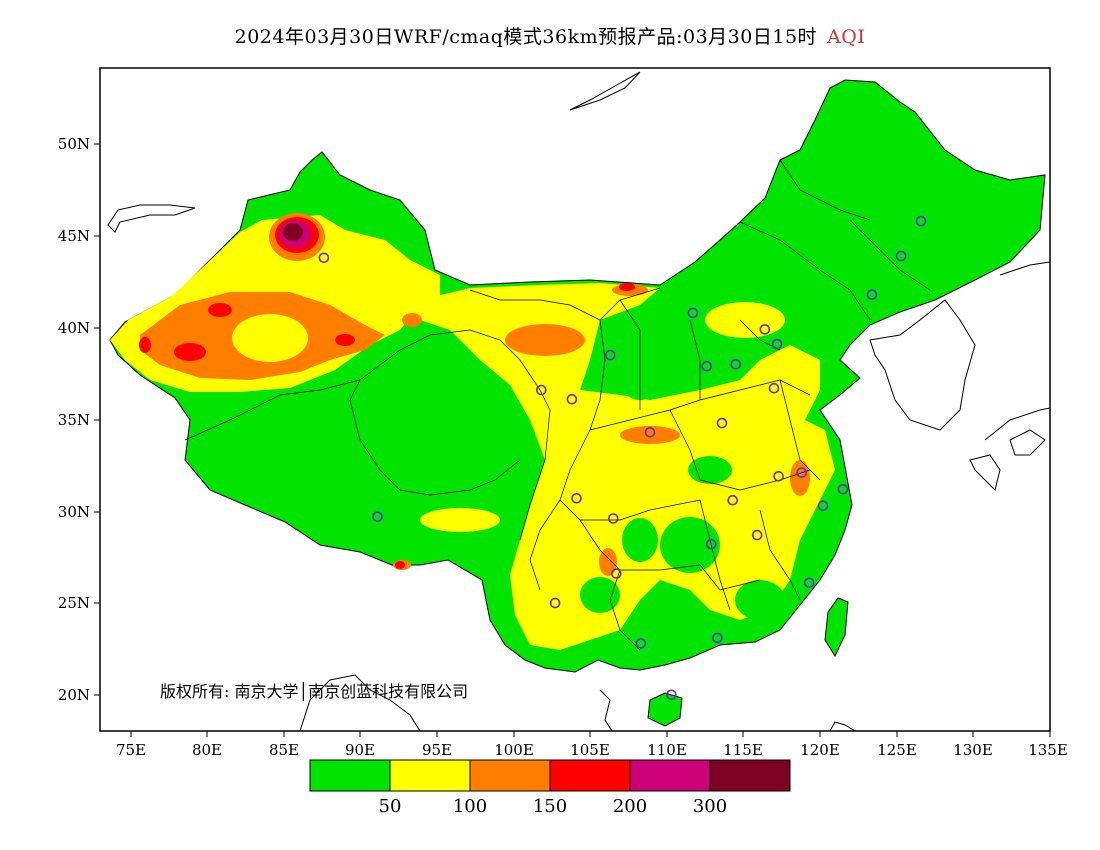 This screenshot has width=1100, height=850. Describe the element at coordinates (390, 806) in the screenshot. I see `legend-threshold: 50` at that location.